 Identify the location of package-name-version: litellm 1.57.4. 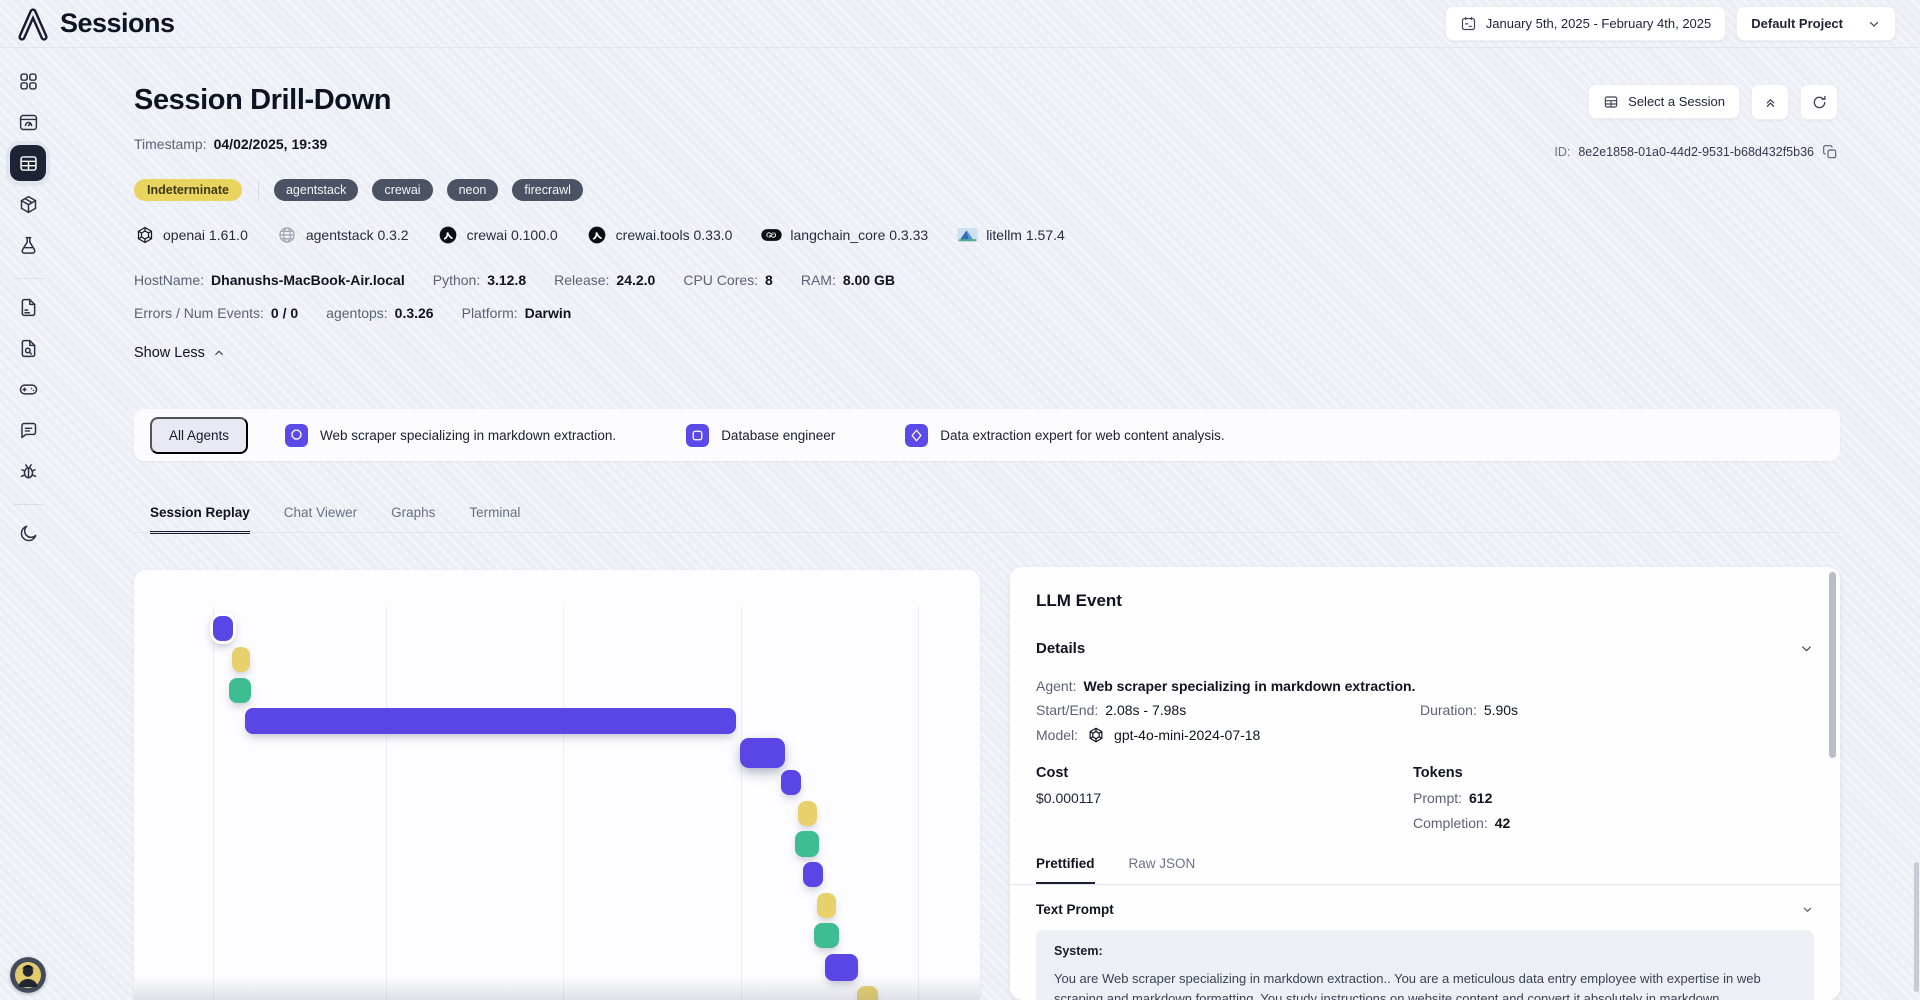
(1025, 234).